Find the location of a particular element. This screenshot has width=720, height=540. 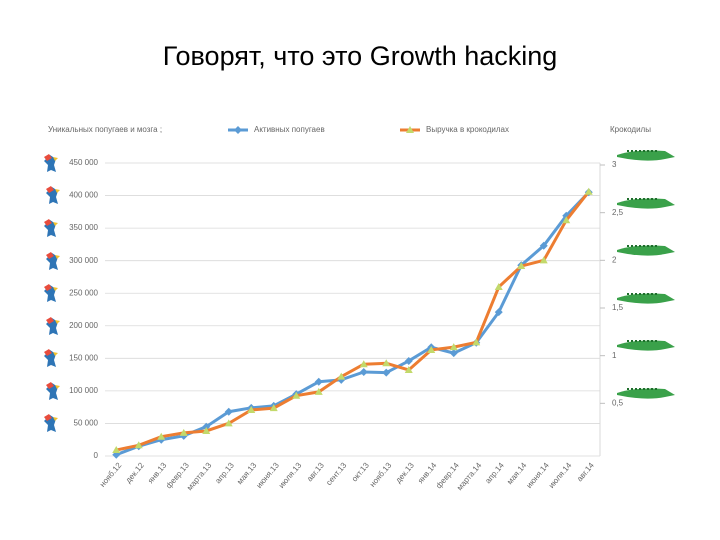

y-tick-label: 250 000 is located at coordinates (83, 292).